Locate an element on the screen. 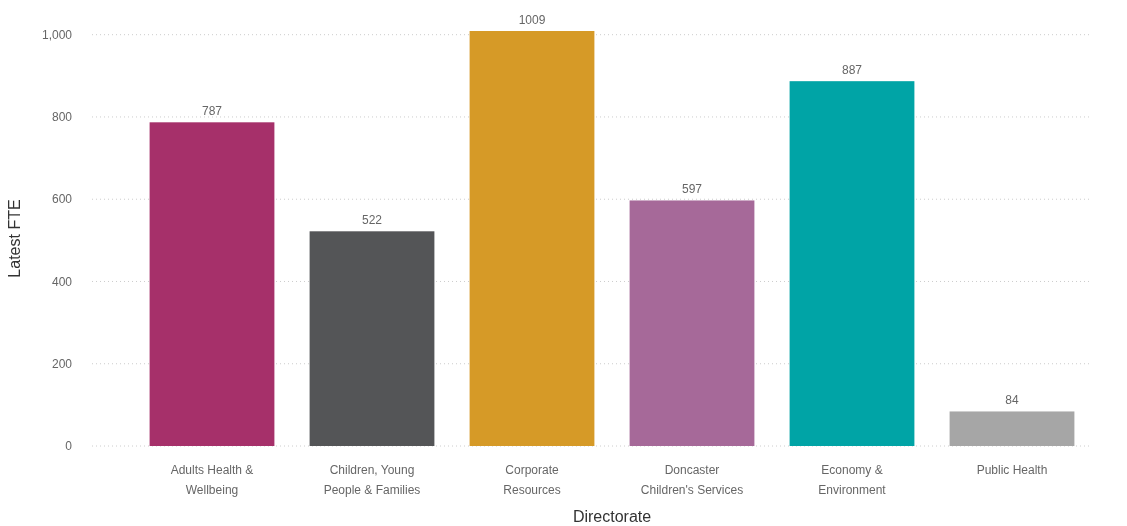 This screenshot has height=526, width=1127. y-tick-label: 200 is located at coordinates (62, 363).